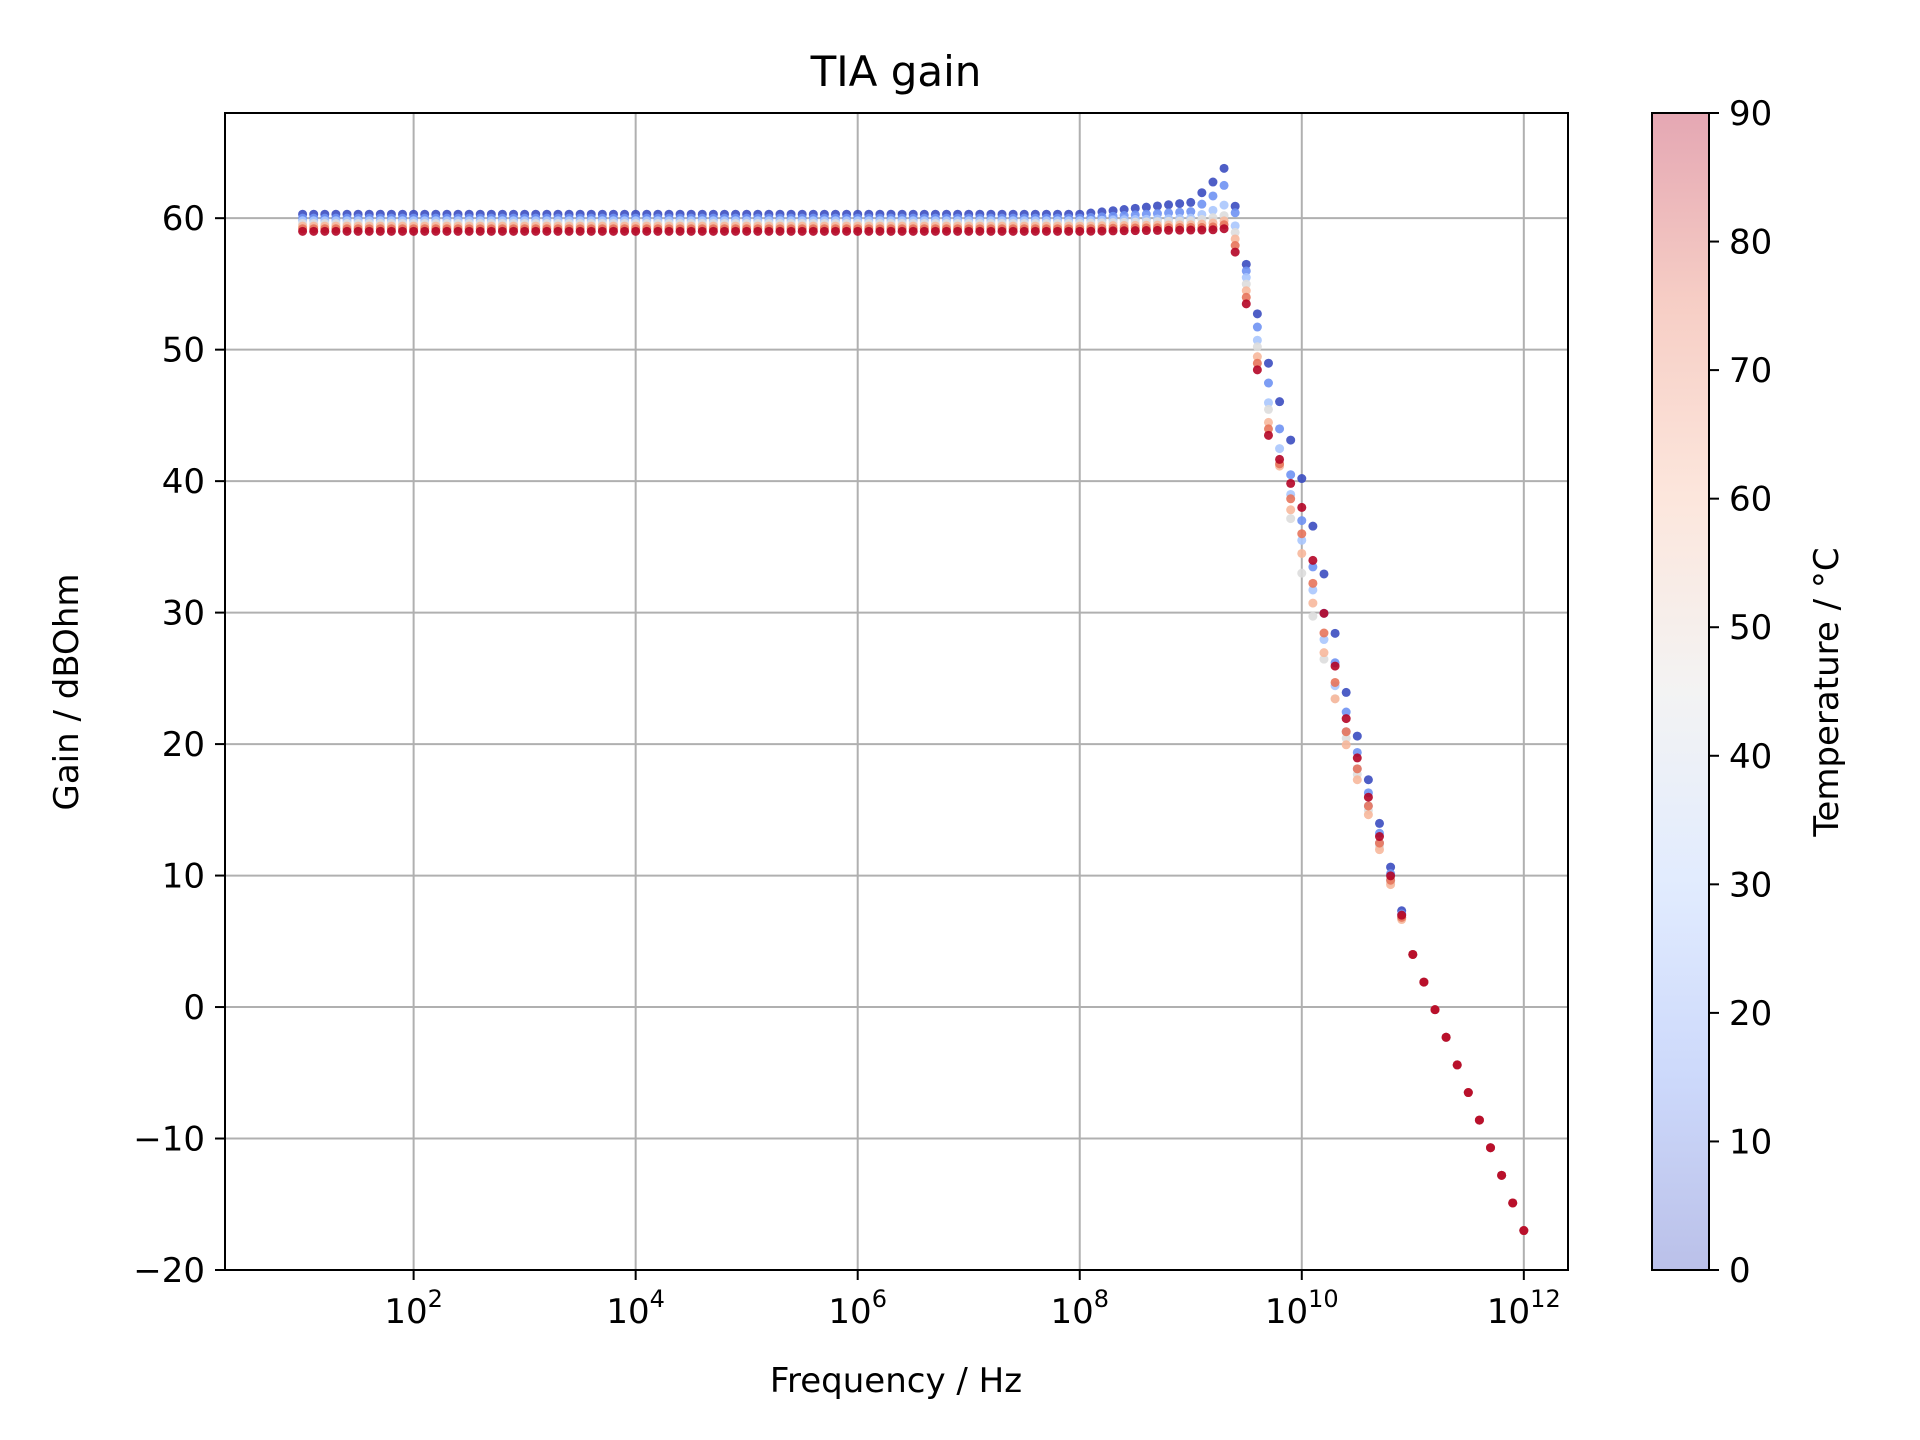  Describe the element at coordinates (896, 71) in the screenshot. I see `chart-title: TIA gain` at that location.